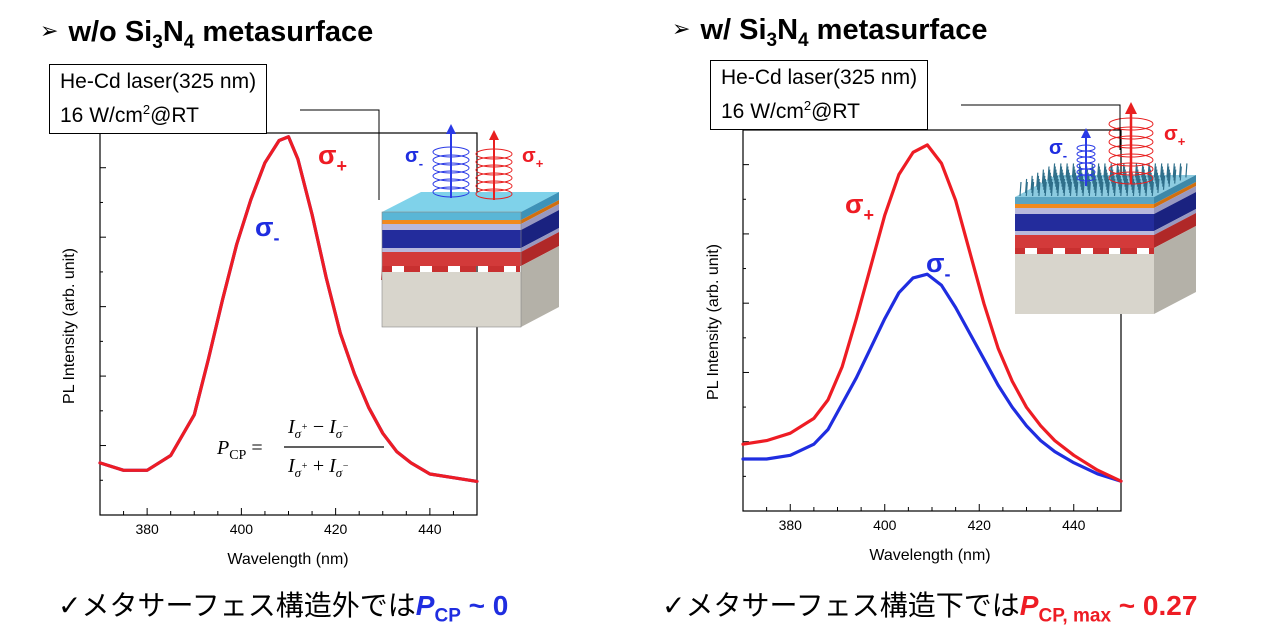  I want to click on left-x-tick-label: 400, so click(242, 529).